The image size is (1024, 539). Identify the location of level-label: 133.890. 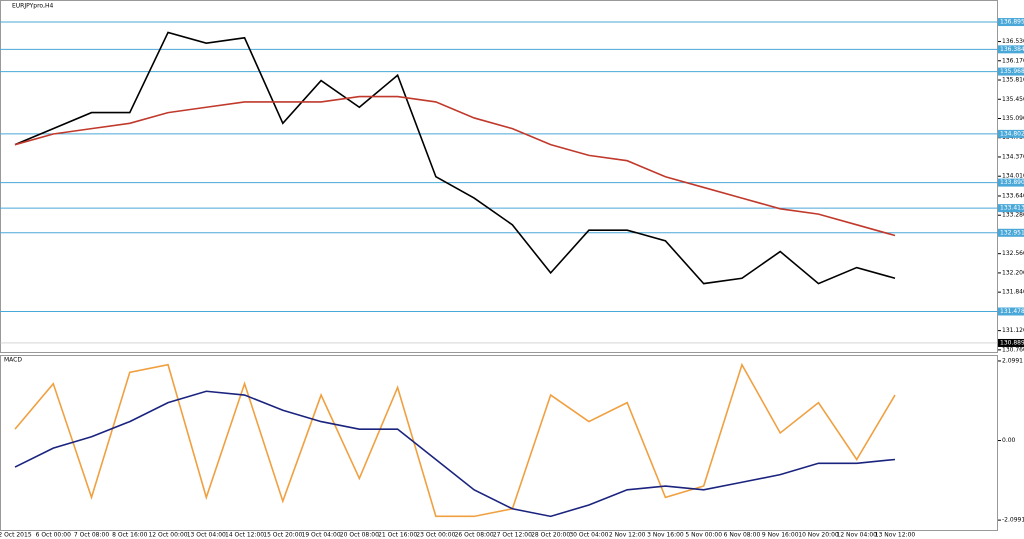
(1012, 182).